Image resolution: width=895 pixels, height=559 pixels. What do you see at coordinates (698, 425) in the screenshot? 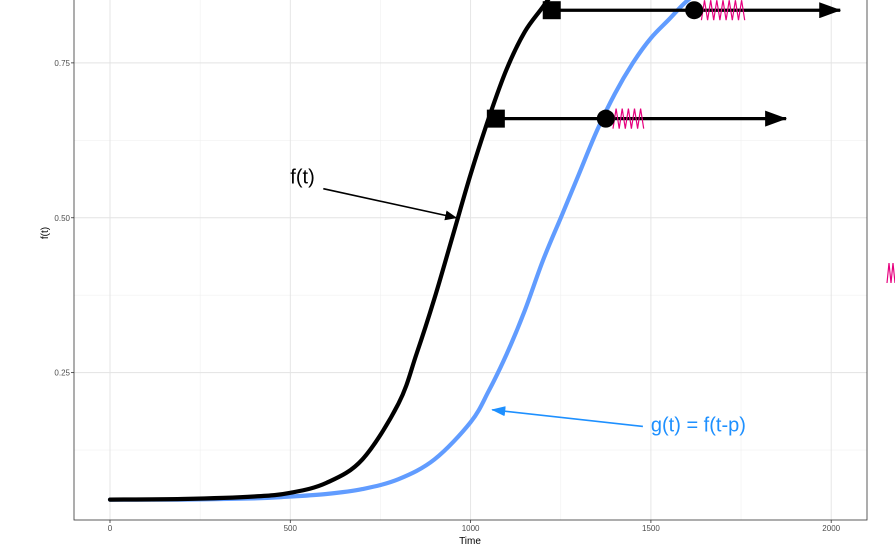
I see `annotation-label-1: g(t) = f(t-p)` at bounding box center [698, 425].